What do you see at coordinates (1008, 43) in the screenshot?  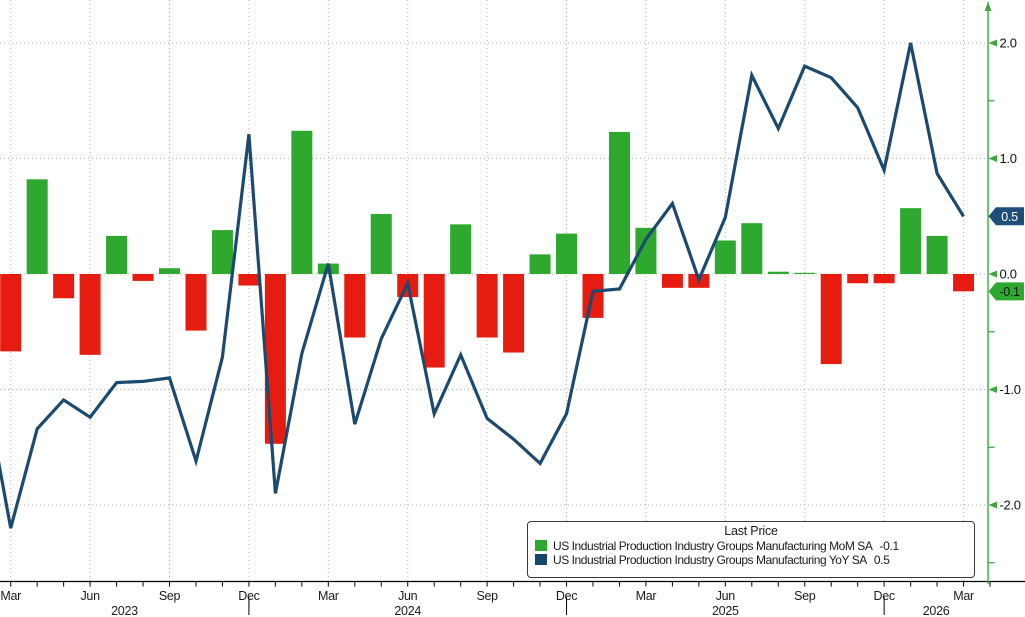 I see `y-tick-label: 2.0` at bounding box center [1008, 43].